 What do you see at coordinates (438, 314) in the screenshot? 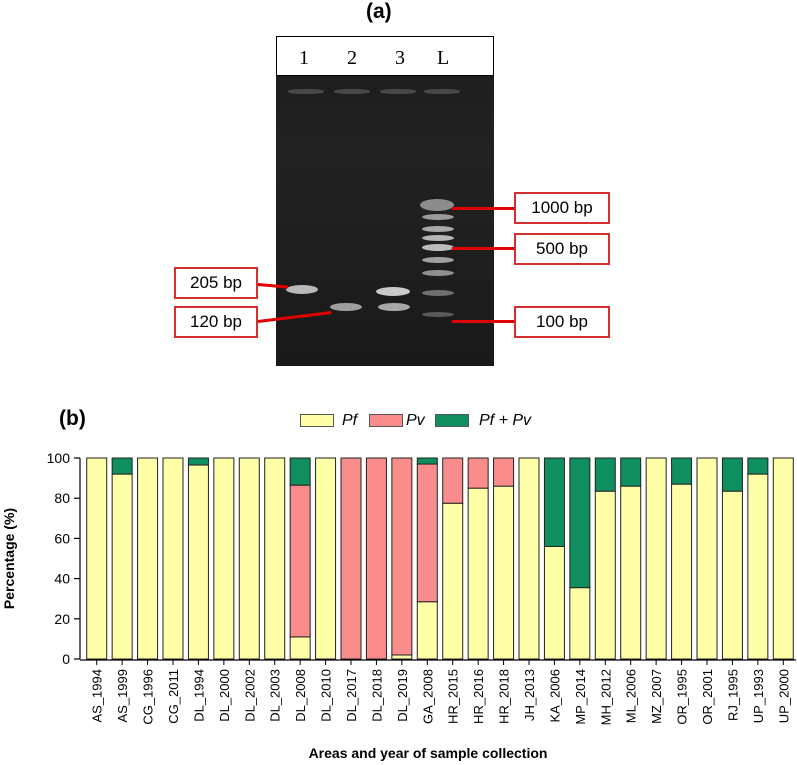
I see `ladder-band-100bp` at bounding box center [438, 314].